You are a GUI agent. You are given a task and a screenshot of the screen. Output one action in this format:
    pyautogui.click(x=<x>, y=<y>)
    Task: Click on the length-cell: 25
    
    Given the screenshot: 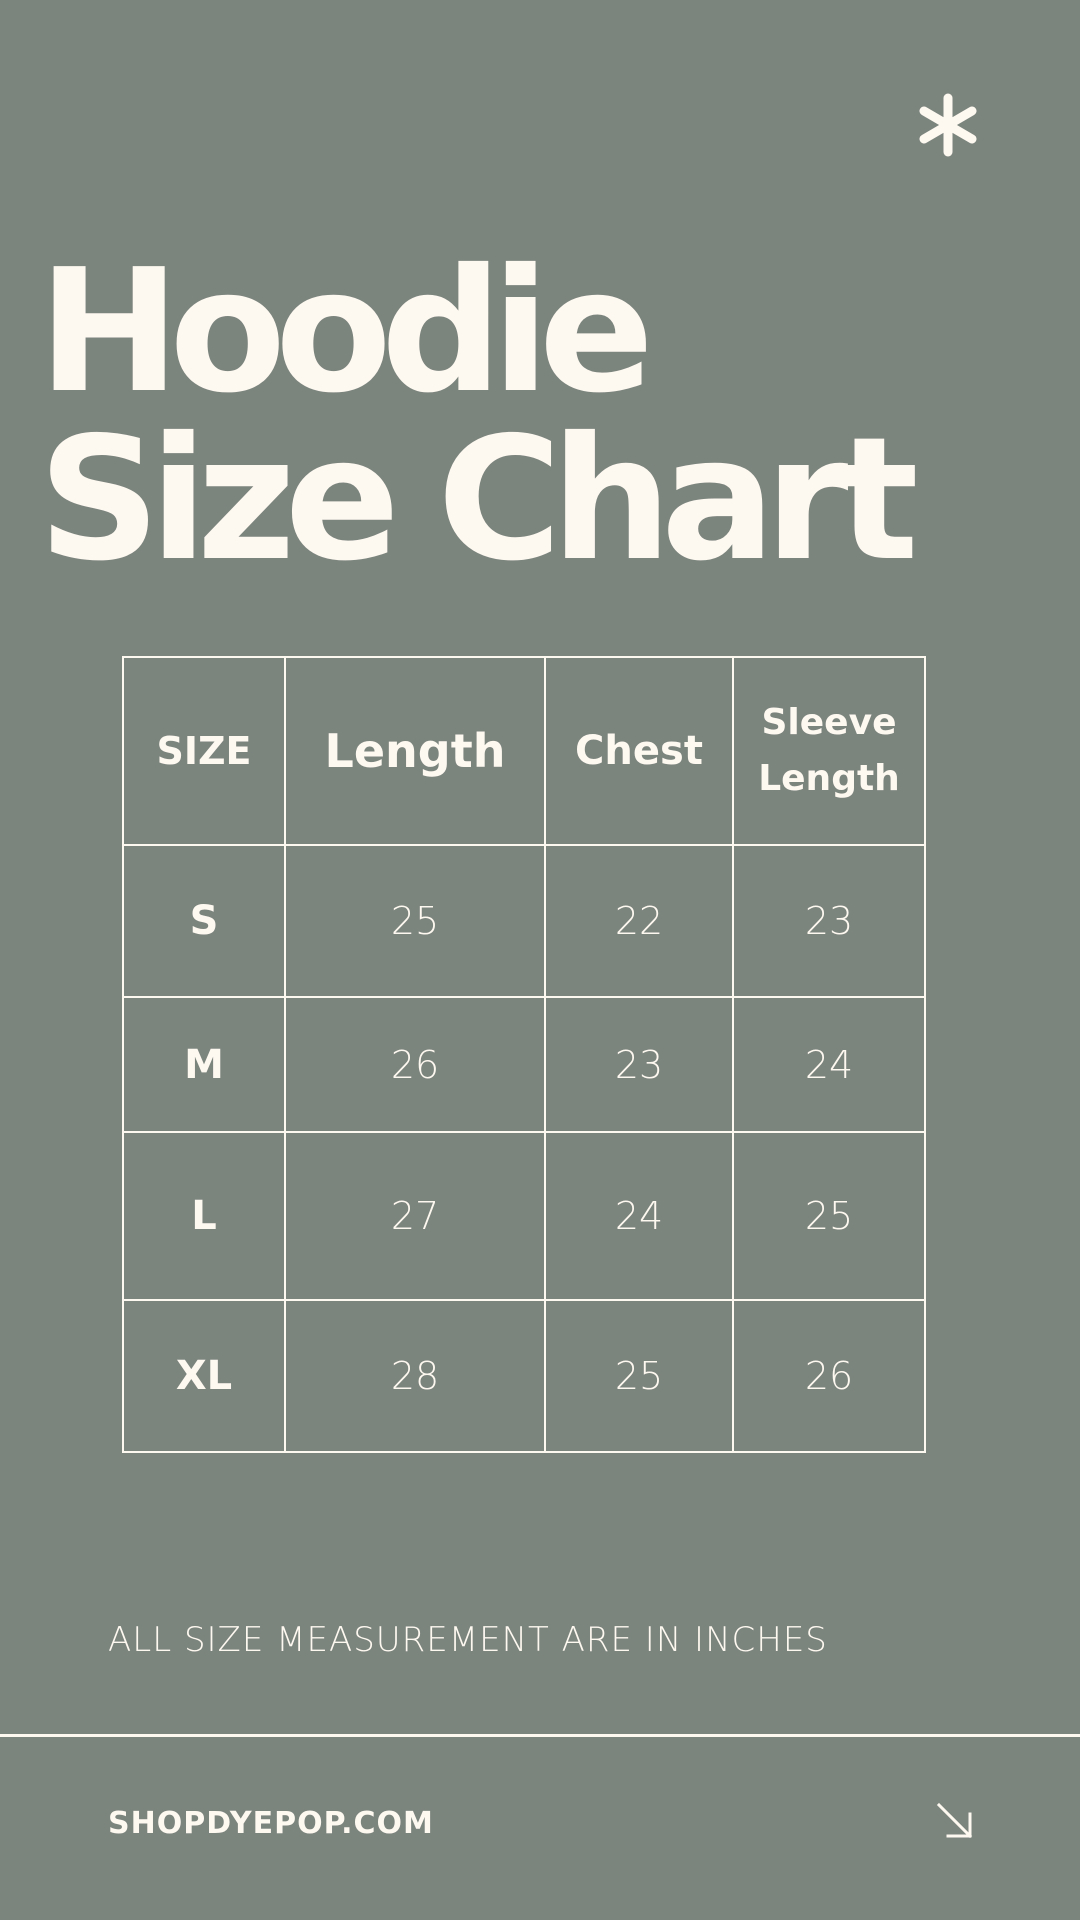 What is the action you would take?
    pyautogui.click(x=415, y=921)
    